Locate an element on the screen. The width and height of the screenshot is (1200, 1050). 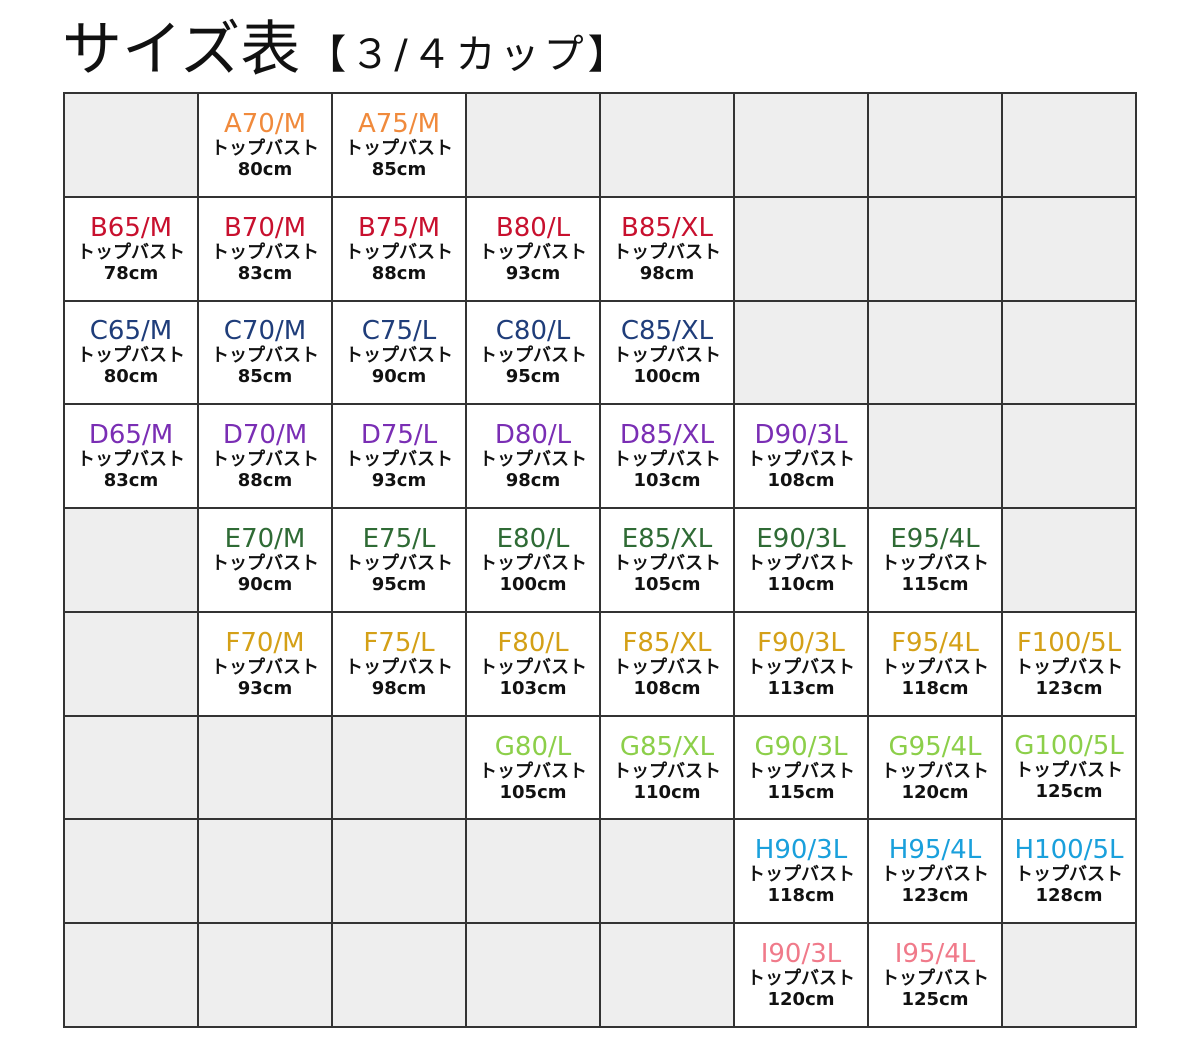
size-cell: G85/XL トップバスト 110cm is located at coordinates (668, 768).